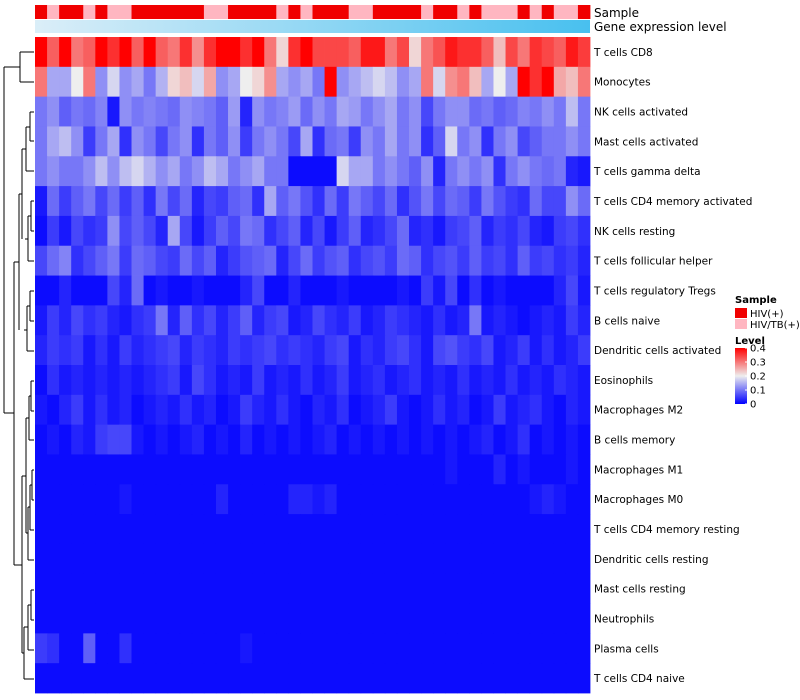 Image resolution: width=800 pixels, height=700 pixels. What do you see at coordinates (753, 405) in the screenshot?
I see `legend-level-tick-label: 0` at bounding box center [753, 405].